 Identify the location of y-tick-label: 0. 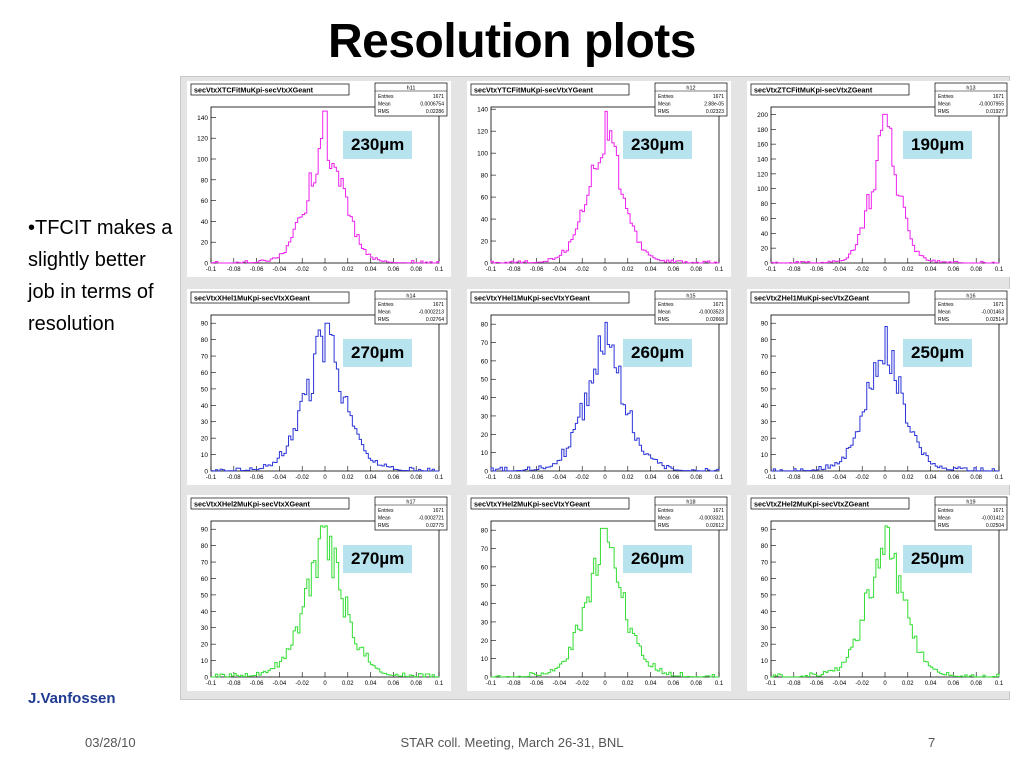
(766, 264).